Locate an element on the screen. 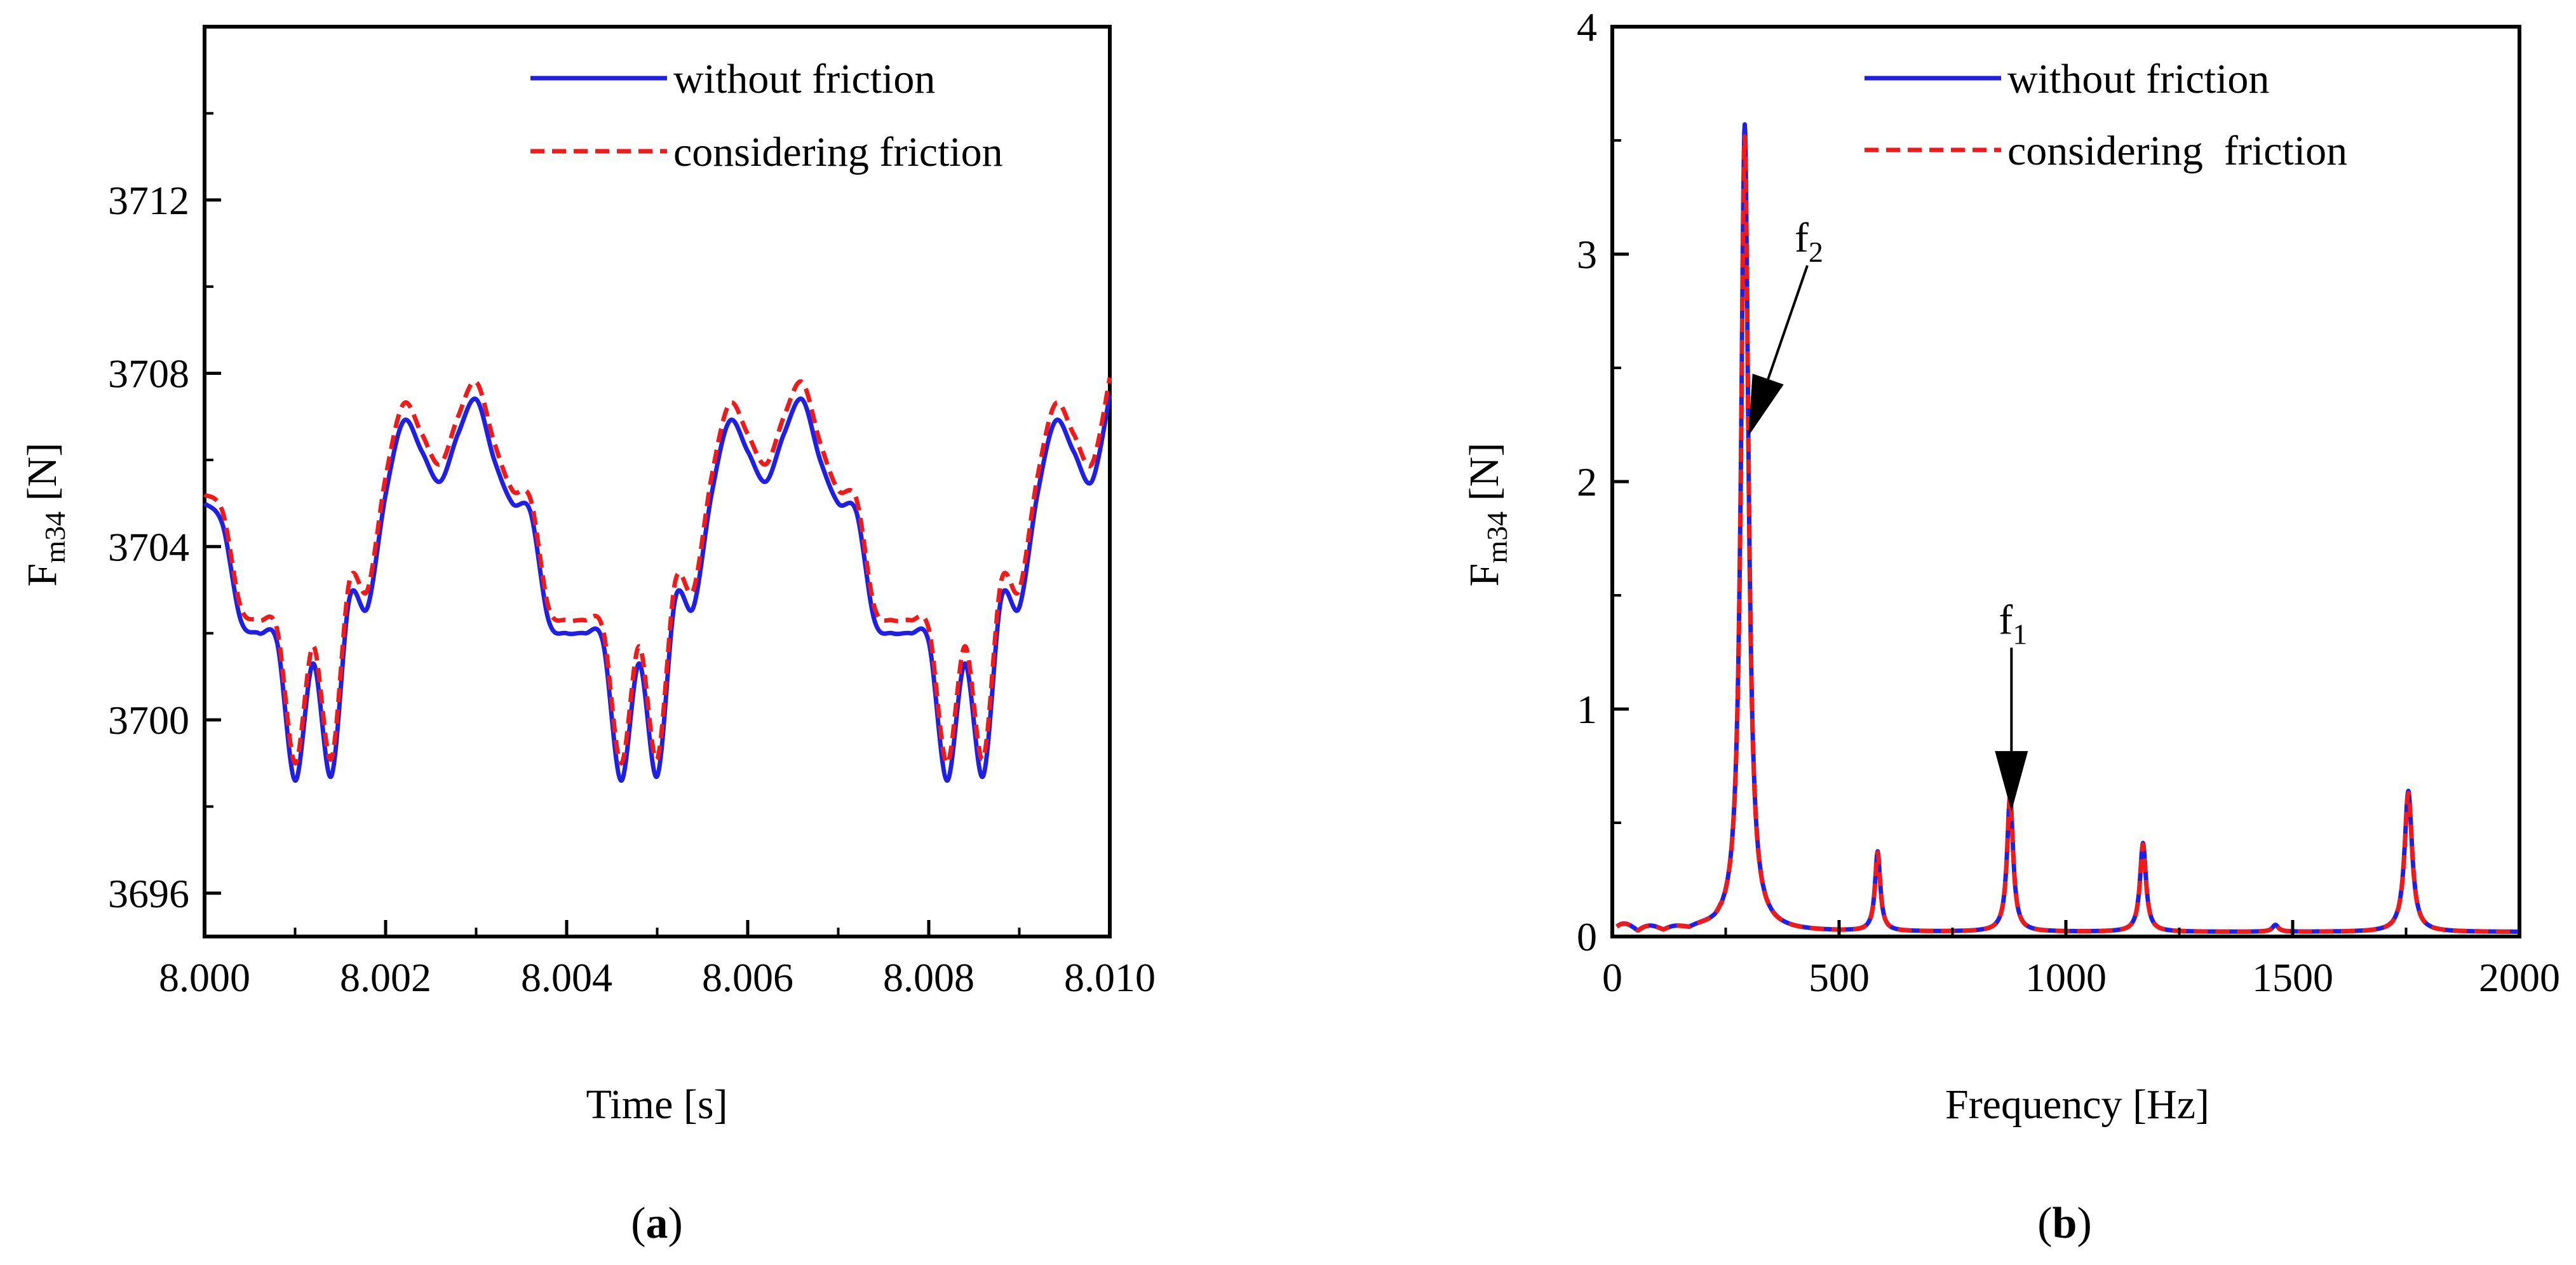 This screenshot has width=2576, height=1265. annotation-arrow-head-f1 is located at coordinates (2011, 782).